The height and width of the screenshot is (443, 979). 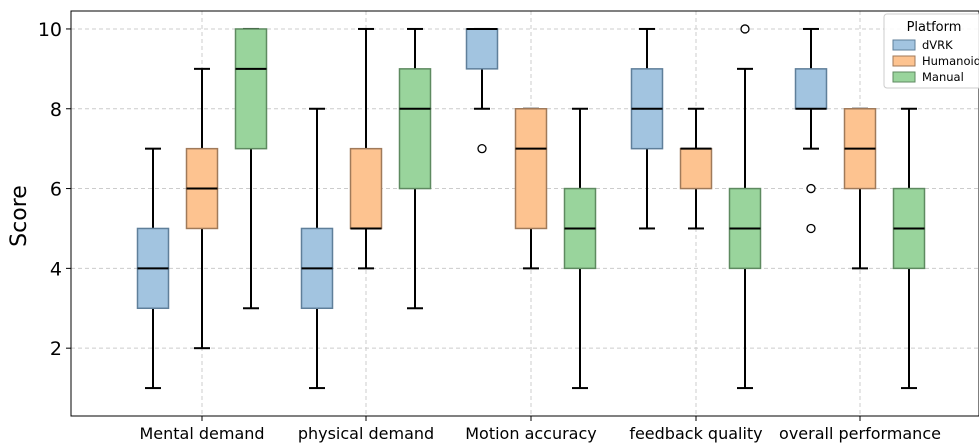 What do you see at coordinates (19, 216) in the screenshot?
I see `y-axis-label: Score` at bounding box center [19, 216].